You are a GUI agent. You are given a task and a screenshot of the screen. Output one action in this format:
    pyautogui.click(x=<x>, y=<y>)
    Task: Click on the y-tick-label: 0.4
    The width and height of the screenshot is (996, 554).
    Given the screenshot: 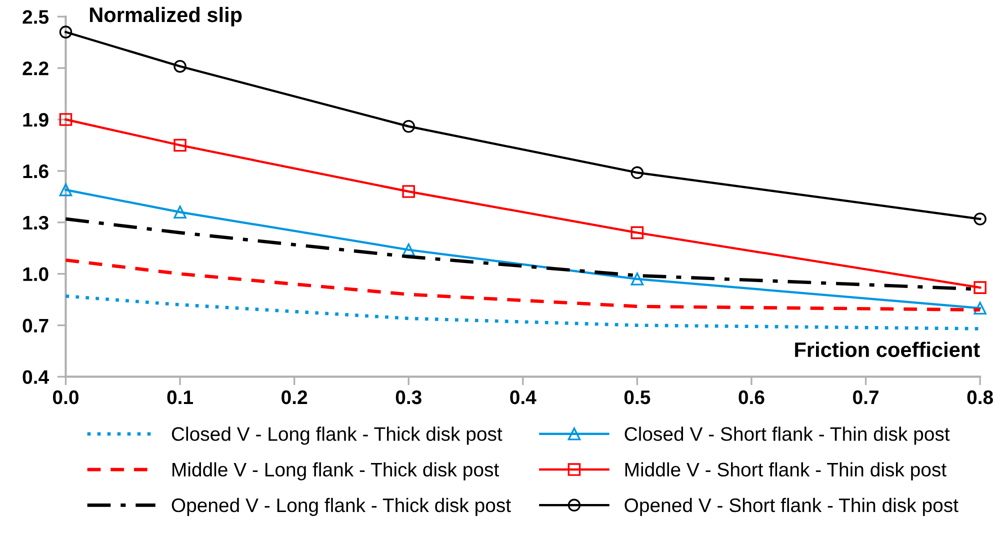 What is the action you would take?
    pyautogui.click(x=35, y=377)
    